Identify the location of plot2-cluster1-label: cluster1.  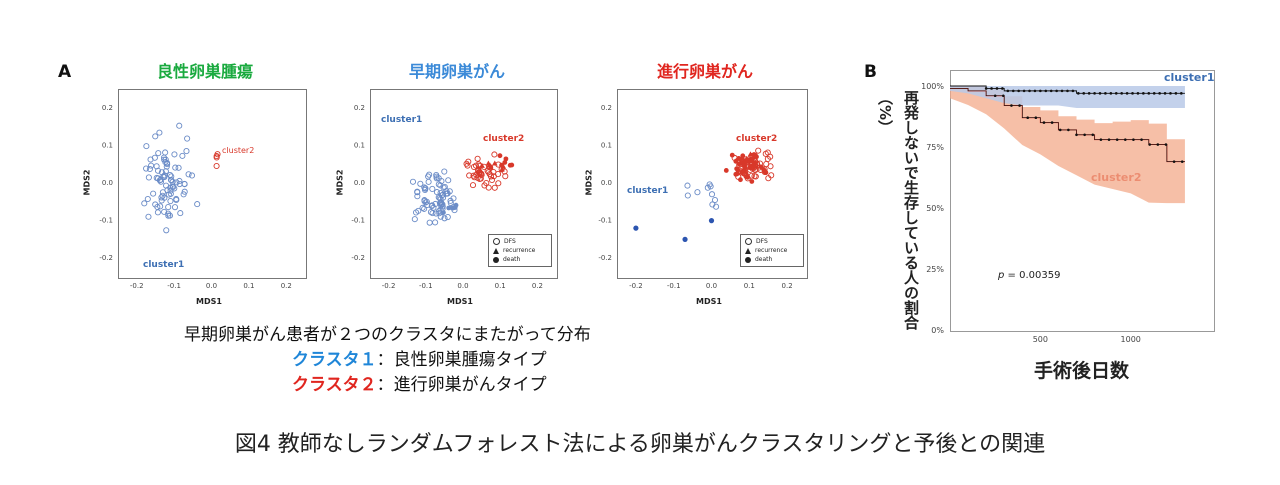
(402, 120).